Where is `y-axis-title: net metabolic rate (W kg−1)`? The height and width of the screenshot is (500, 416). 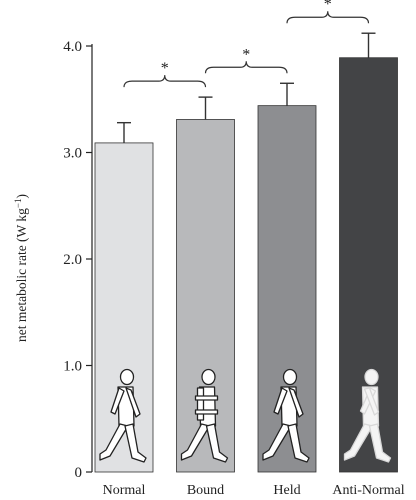
y-axis-title: net metabolic rate (W kg−1) is located at coordinates (21, 268).